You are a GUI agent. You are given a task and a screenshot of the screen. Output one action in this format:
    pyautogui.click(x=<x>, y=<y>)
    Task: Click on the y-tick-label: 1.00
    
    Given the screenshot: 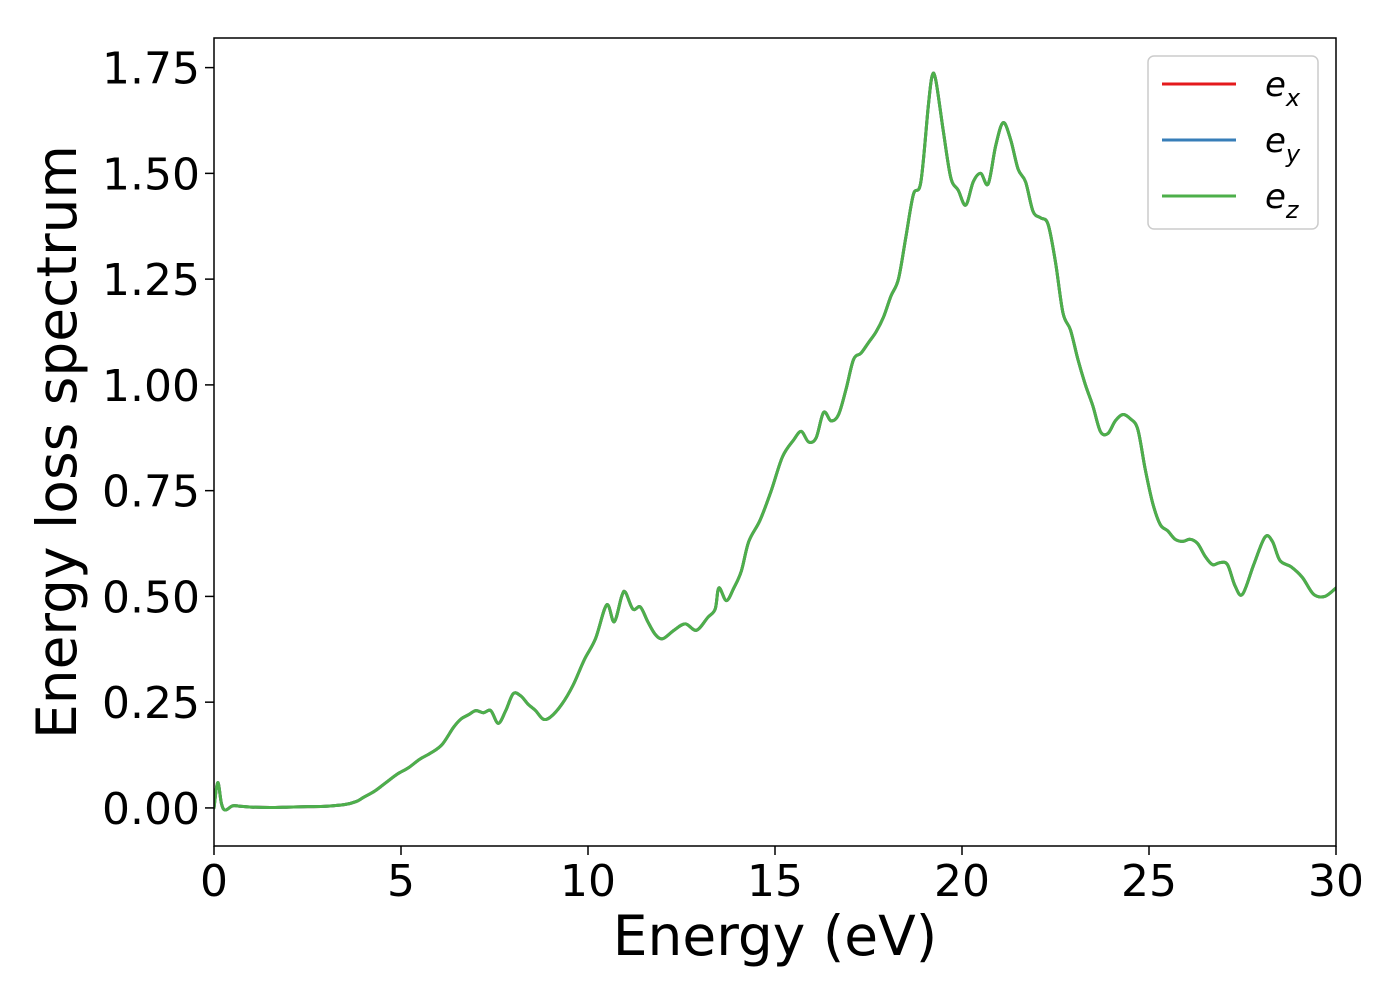 What is the action you would take?
    pyautogui.click(x=151, y=386)
    